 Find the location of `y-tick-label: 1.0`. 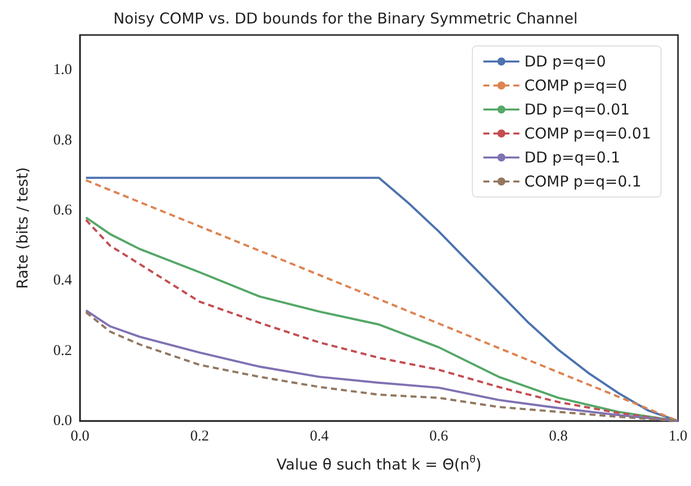

y-tick-label: 1.0 is located at coordinates (62, 70).